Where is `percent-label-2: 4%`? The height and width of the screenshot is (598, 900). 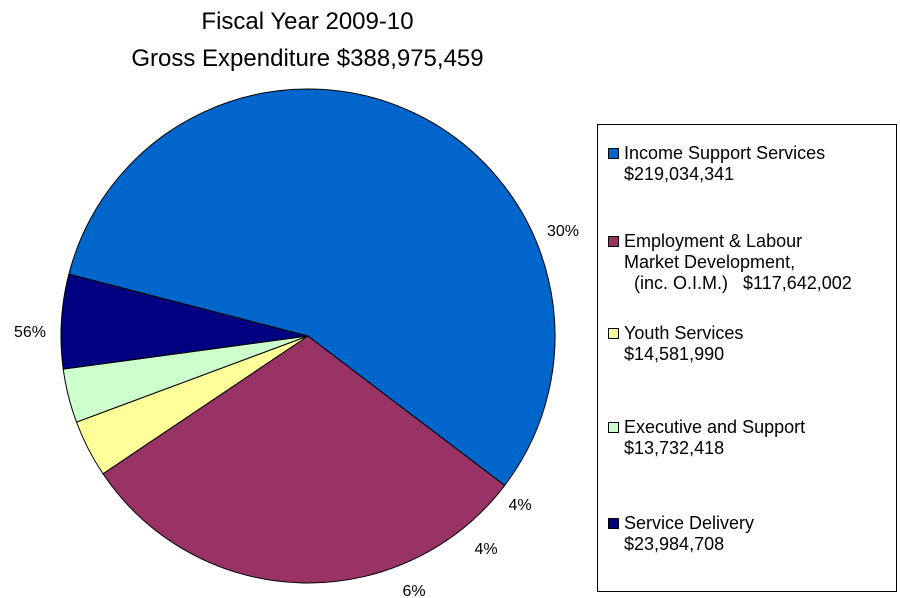 percent-label-2: 4% is located at coordinates (519, 505).